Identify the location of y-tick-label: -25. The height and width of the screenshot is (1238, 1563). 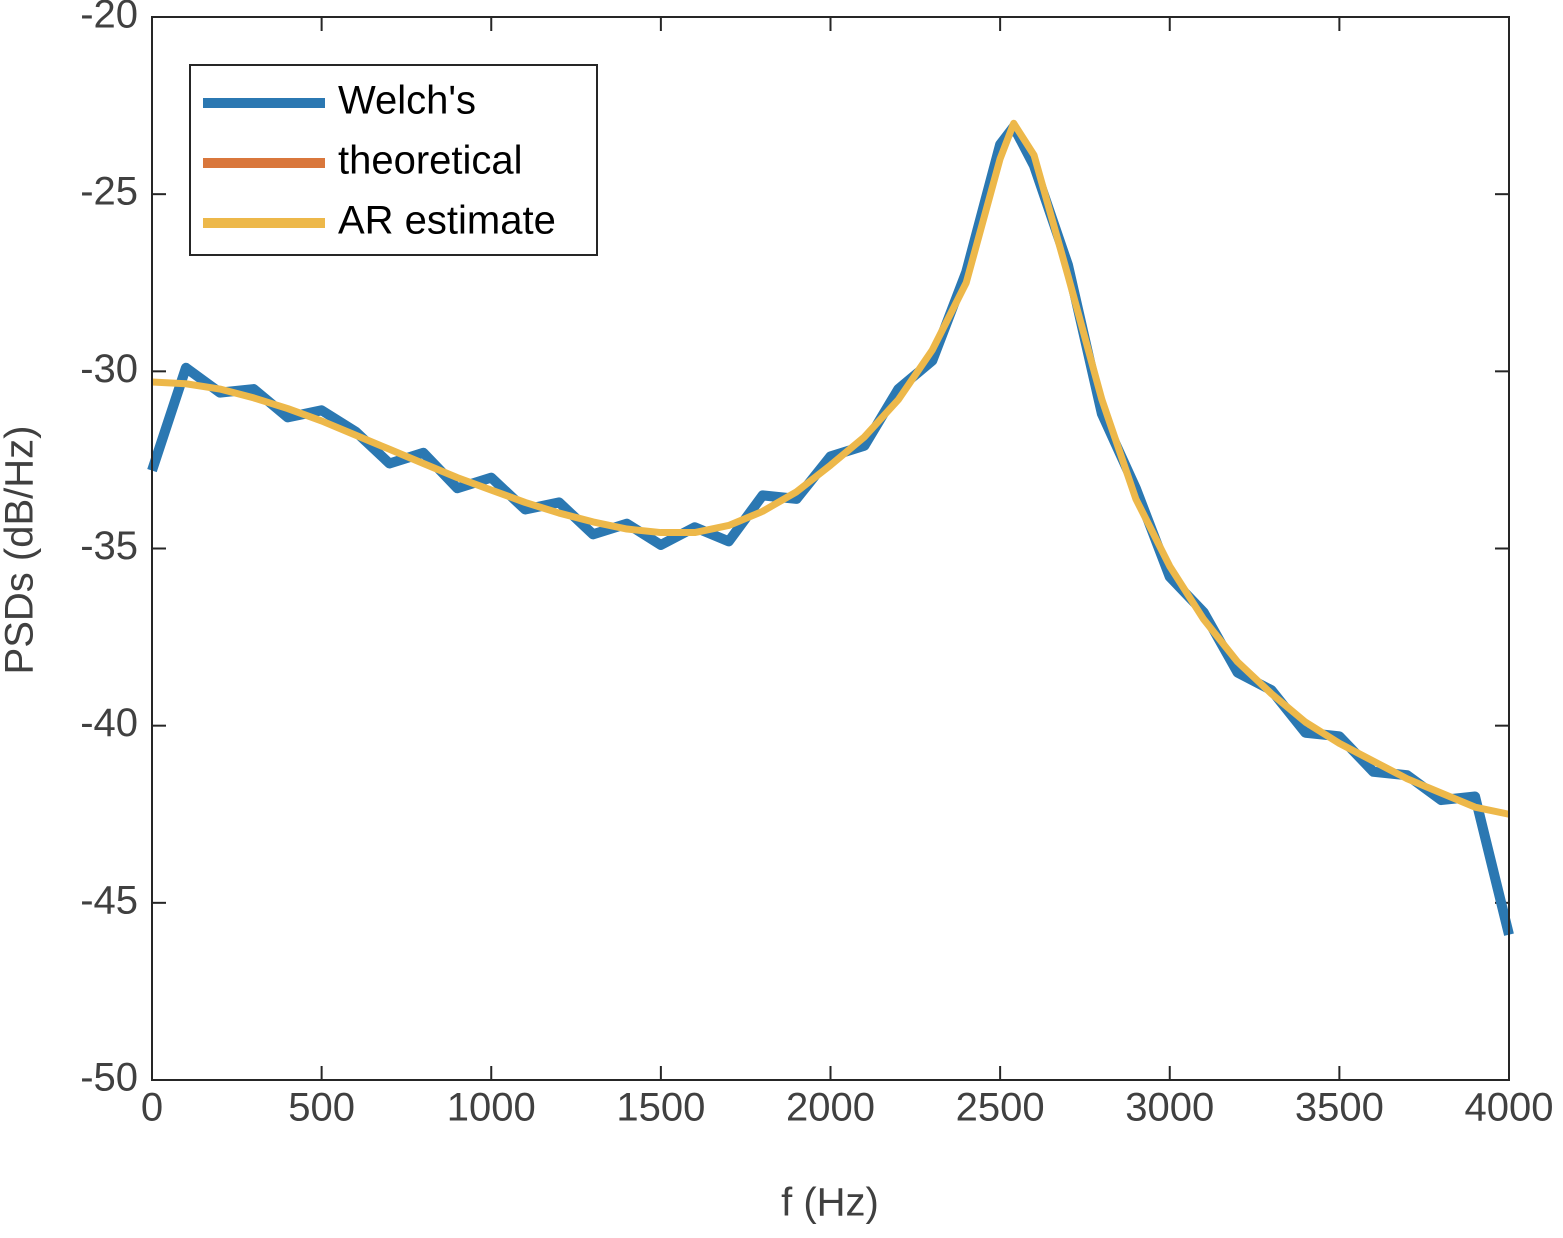
(109, 192).